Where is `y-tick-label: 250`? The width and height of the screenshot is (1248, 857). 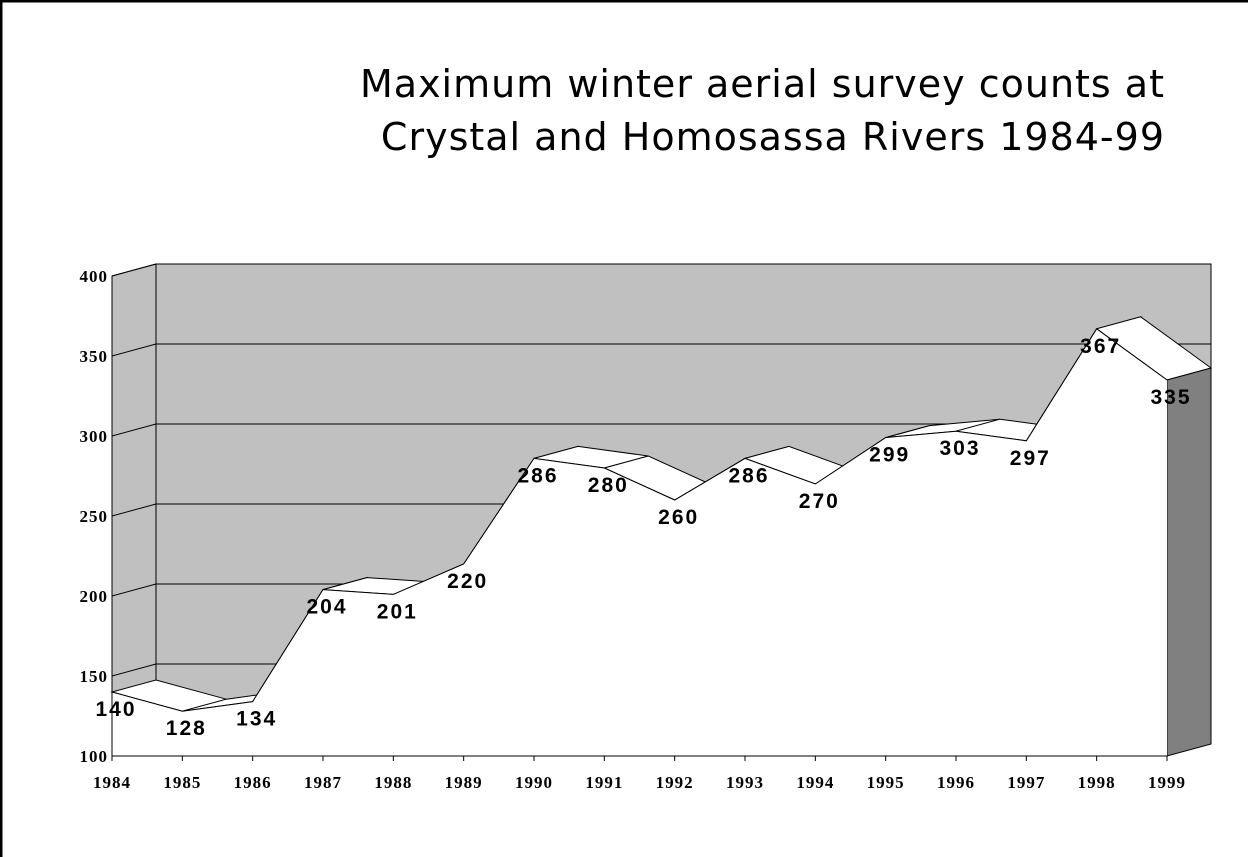 y-tick-label: 250 is located at coordinates (94, 516).